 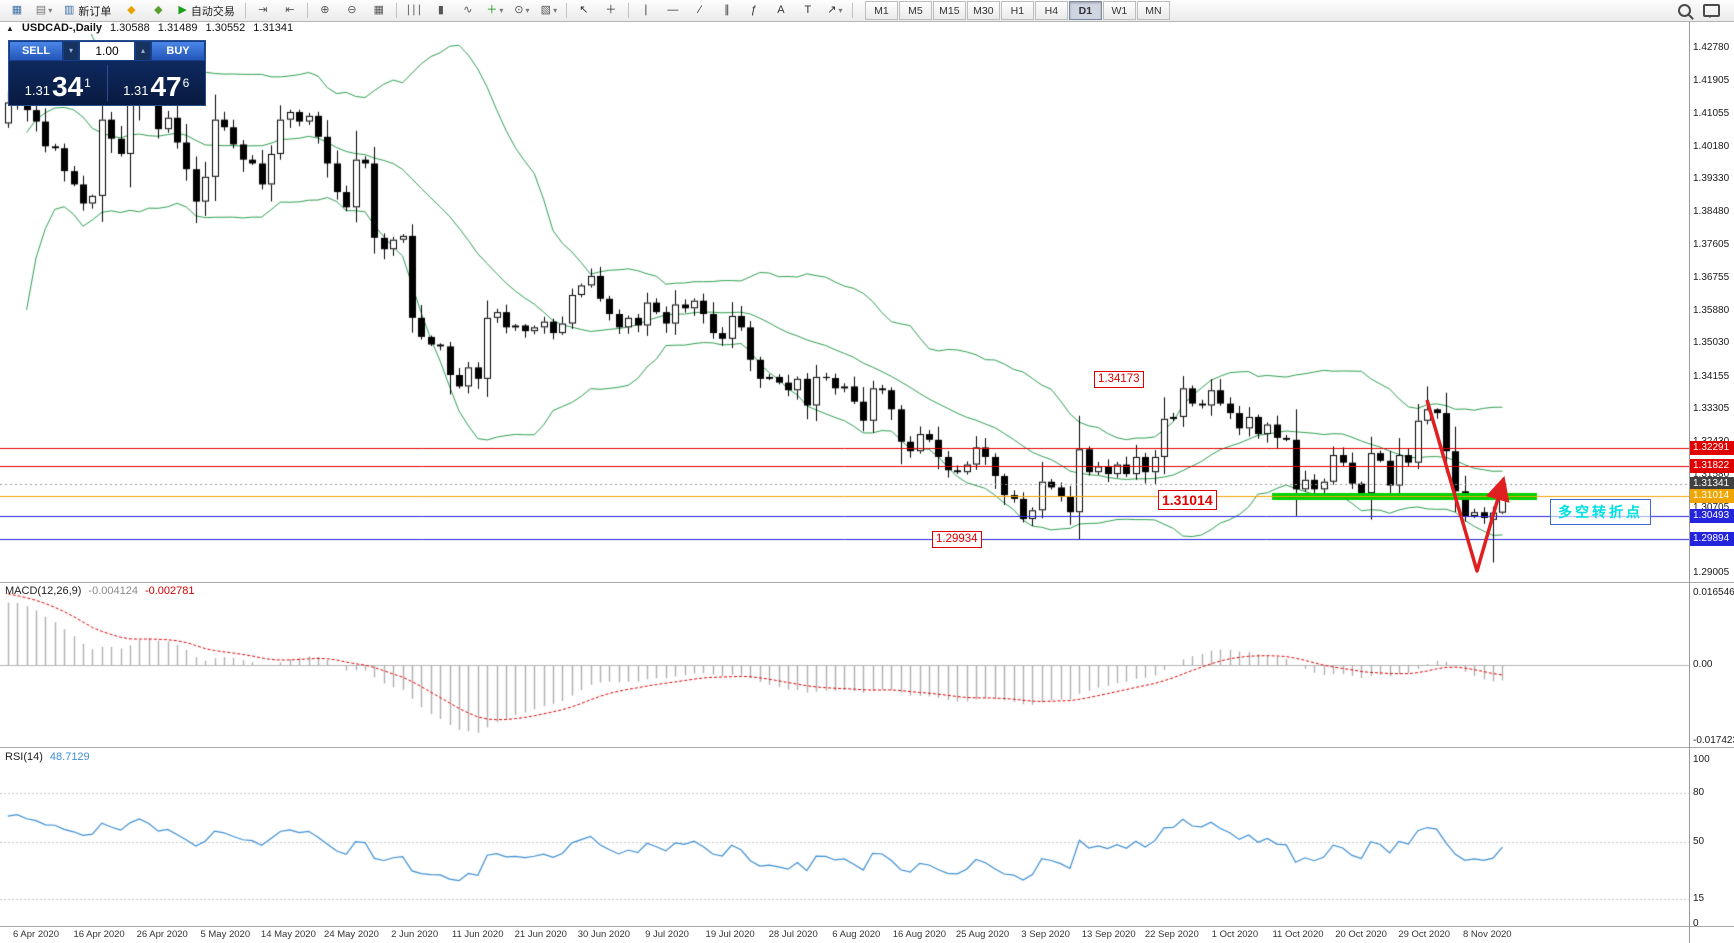 I want to click on date-axis-label: 11 Oct 2020, so click(x=1298, y=934).